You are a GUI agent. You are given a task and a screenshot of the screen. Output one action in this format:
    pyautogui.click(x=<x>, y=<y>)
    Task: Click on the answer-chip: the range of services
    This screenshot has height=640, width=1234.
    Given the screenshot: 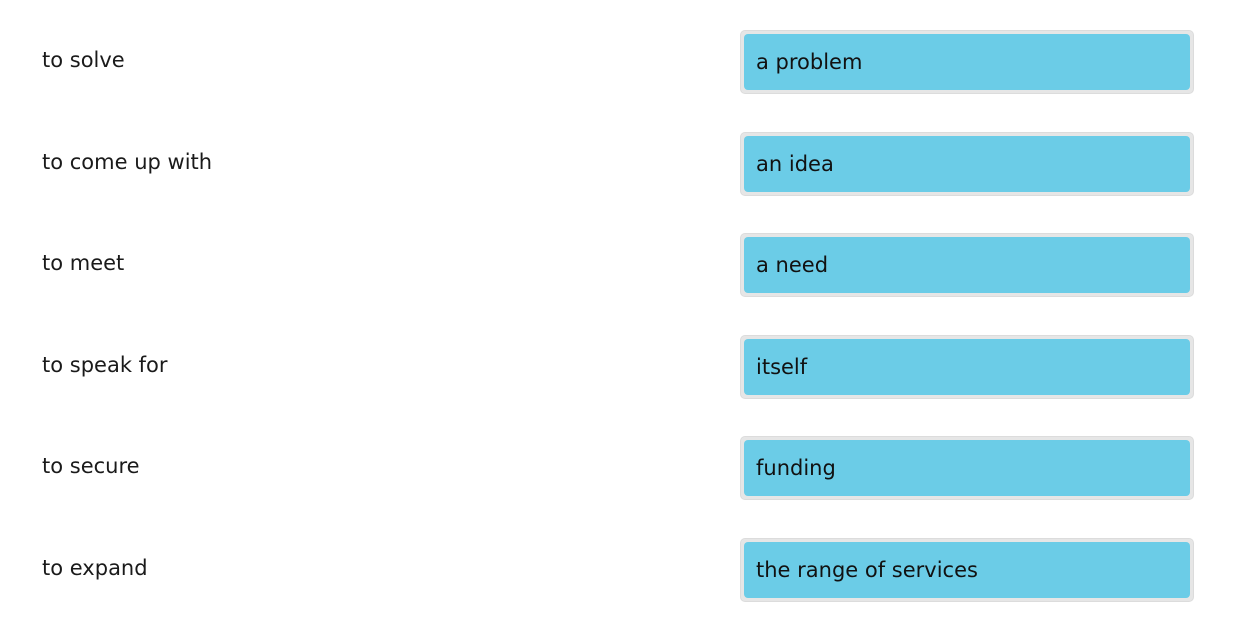 What is the action you would take?
    pyautogui.click(x=967, y=569)
    